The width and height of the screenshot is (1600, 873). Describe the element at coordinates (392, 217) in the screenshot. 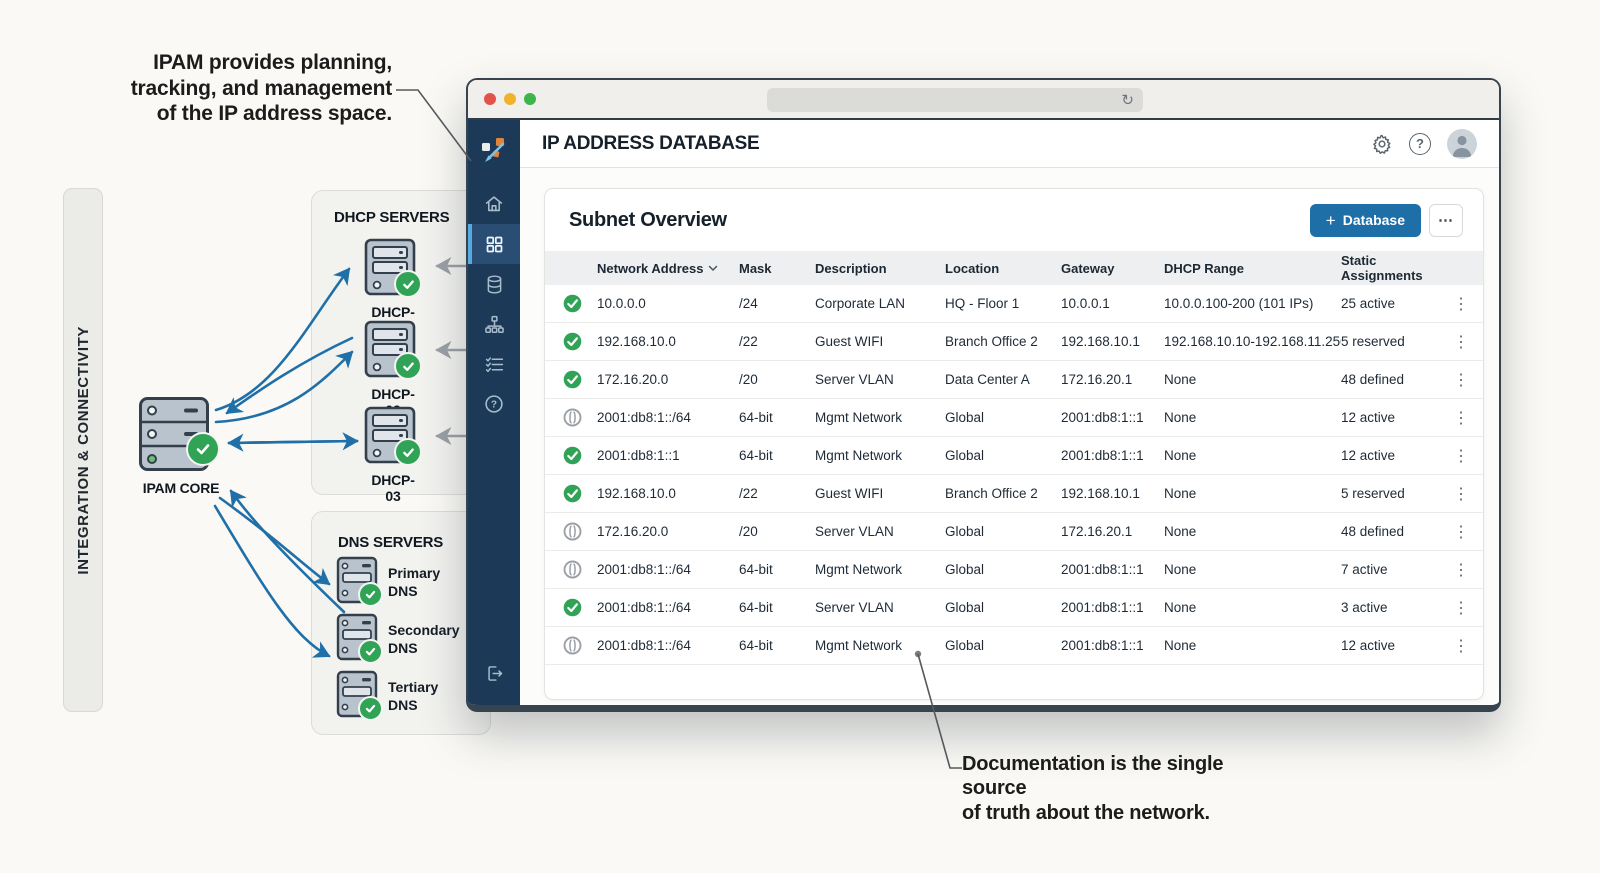

I see `dhcp-panel-title: DHCP SERVERS` at that location.